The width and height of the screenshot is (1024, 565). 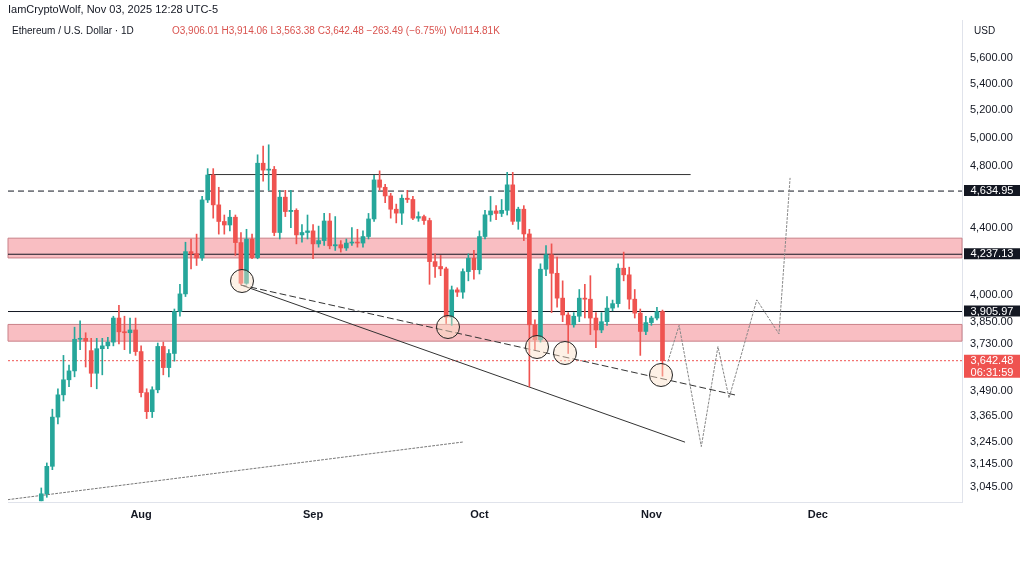 What do you see at coordinates (991, 82) in the screenshot?
I see `y-tick-label: 5,400.00` at bounding box center [991, 82].